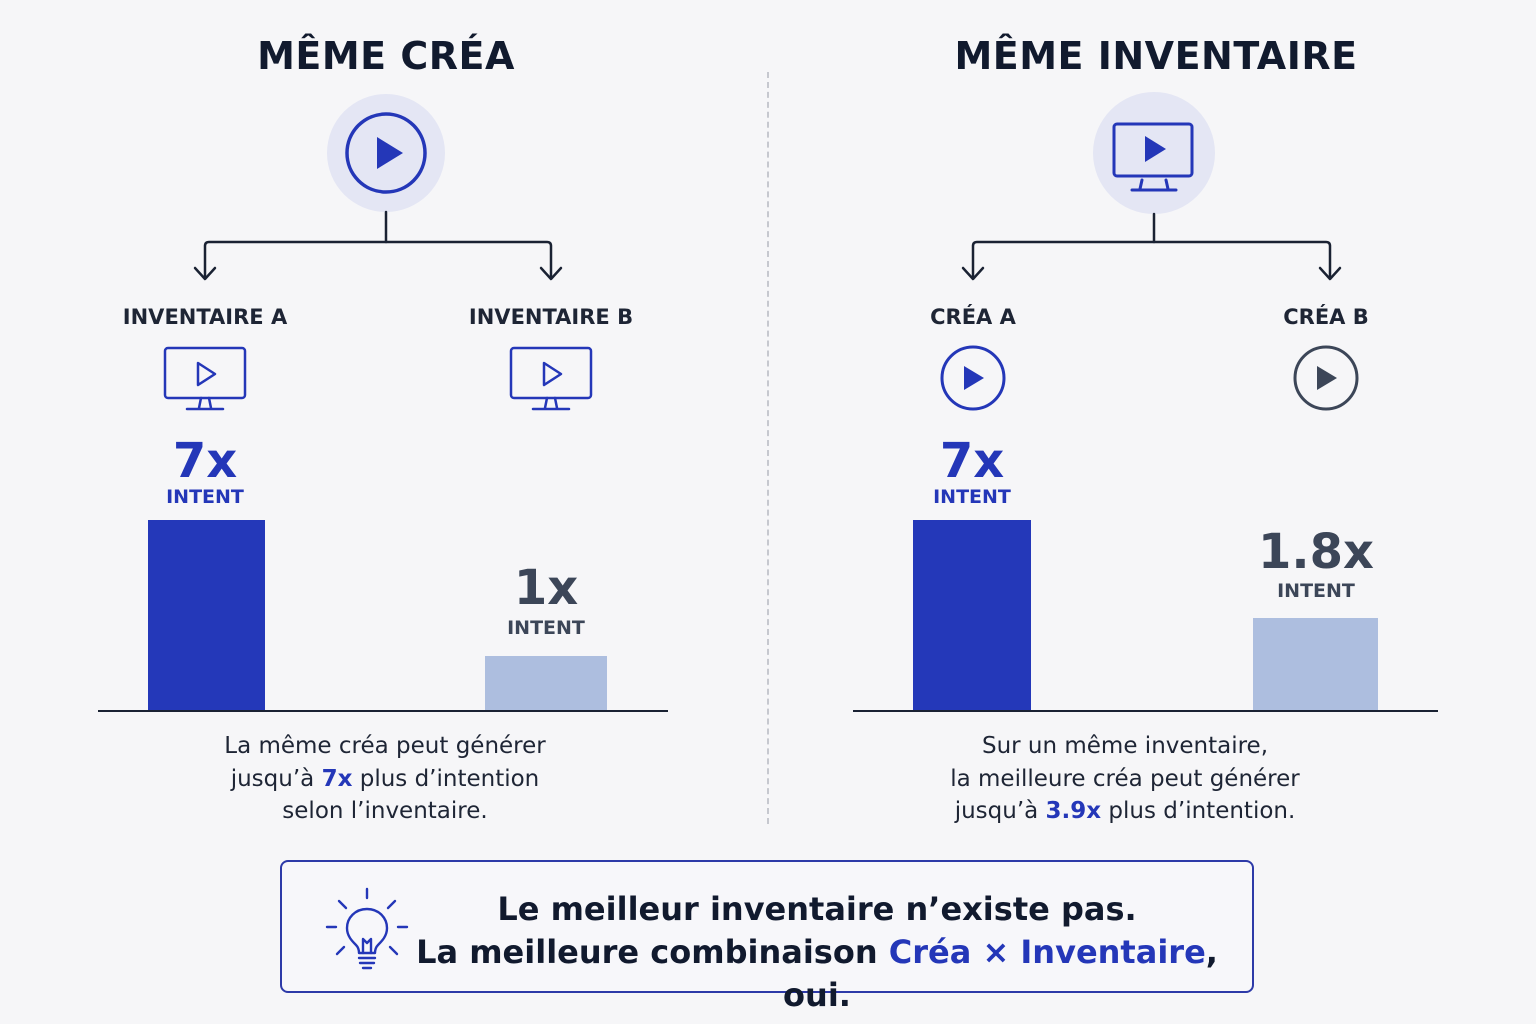 This screenshot has height=1024, width=1536. Describe the element at coordinates (551, 317) in the screenshot. I see `branch-label-inventaire-b: INVENTAIRE B` at that location.